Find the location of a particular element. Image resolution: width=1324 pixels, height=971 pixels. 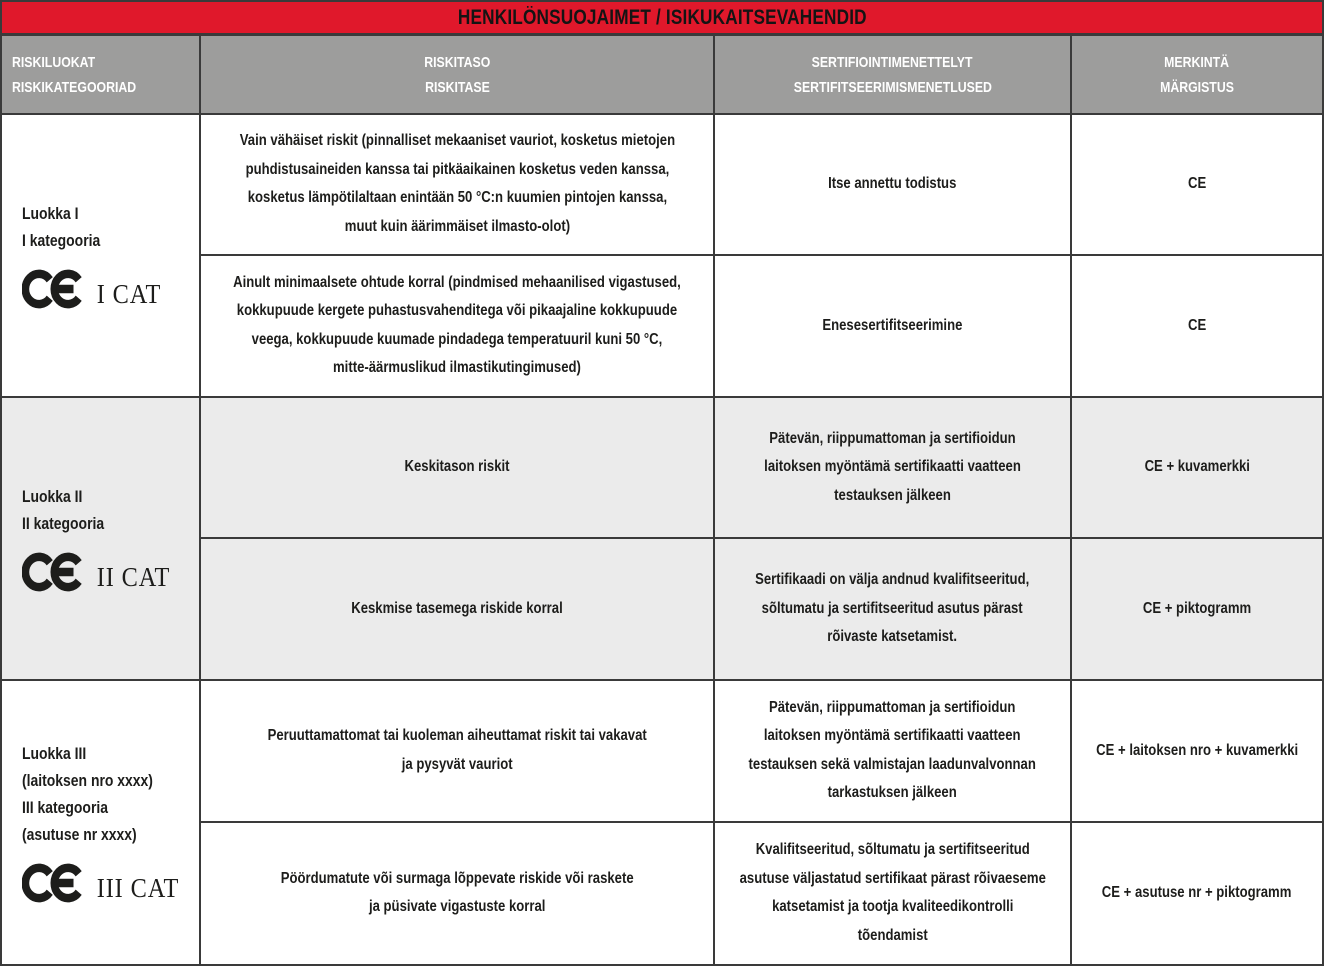

category-label-1: Luokka I I kategooria is located at coordinates (61, 227).